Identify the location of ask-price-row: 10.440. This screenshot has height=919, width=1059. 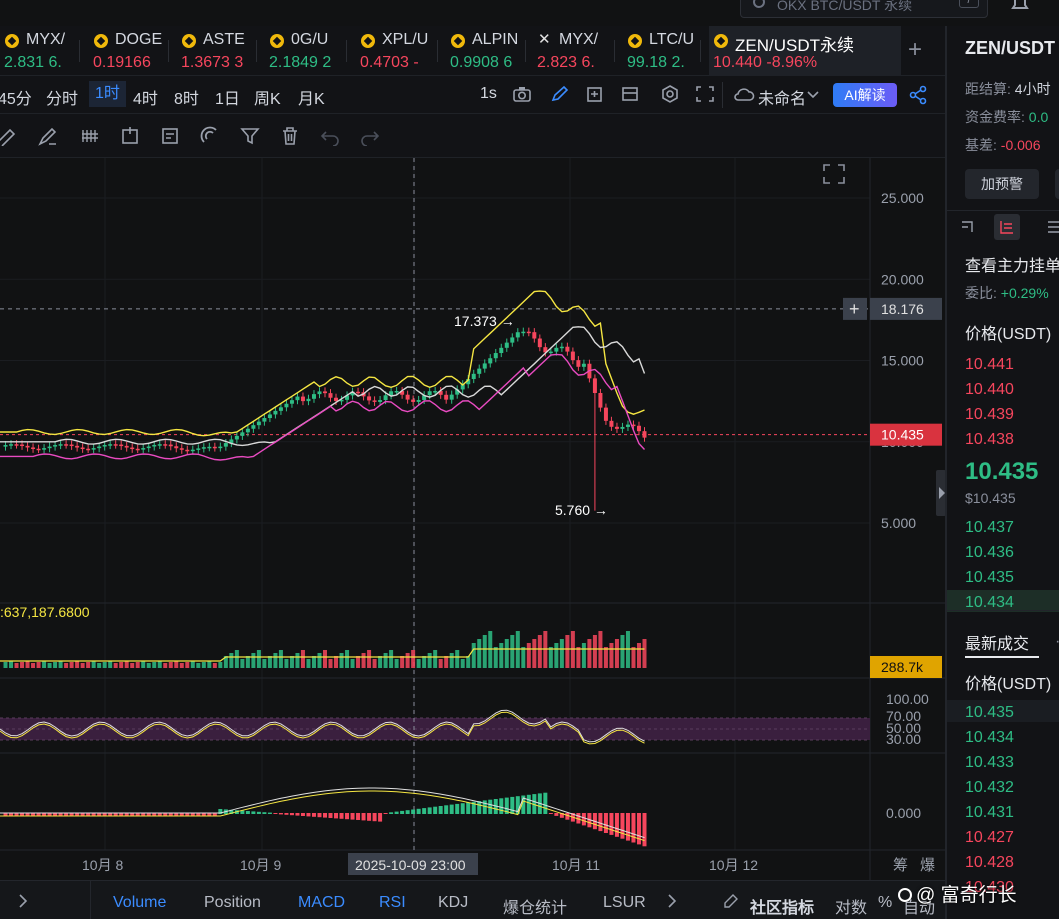
(989, 389).